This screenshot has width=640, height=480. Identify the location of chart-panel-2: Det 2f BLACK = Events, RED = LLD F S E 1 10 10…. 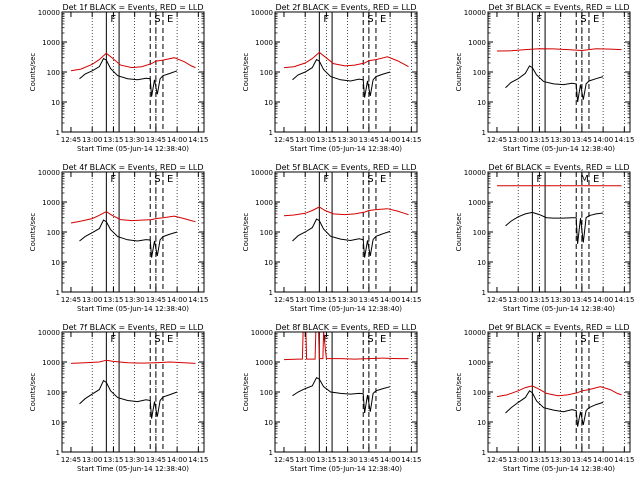
(331, 78).